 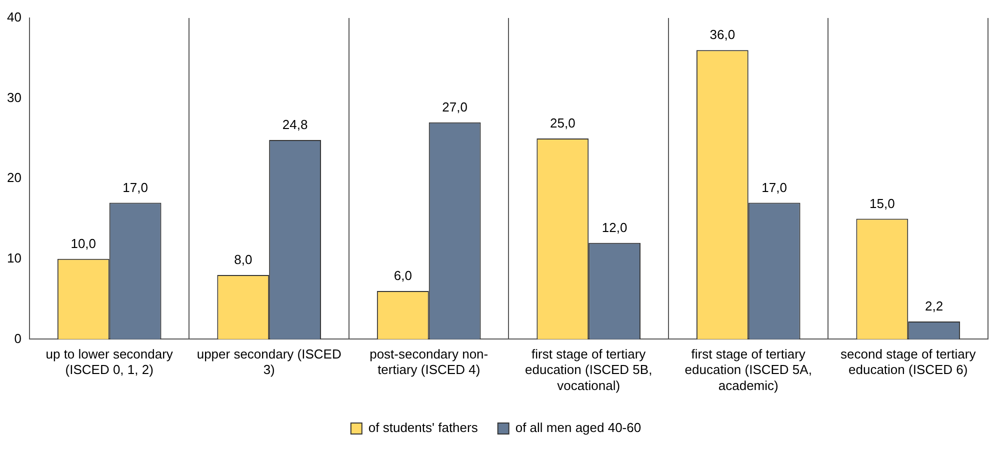 What do you see at coordinates (110, 362) in the screenshot?
I see `x-tick-label: up to lower secondary (ISCED 0, 1, 2)` at bounding box center [110, 362].